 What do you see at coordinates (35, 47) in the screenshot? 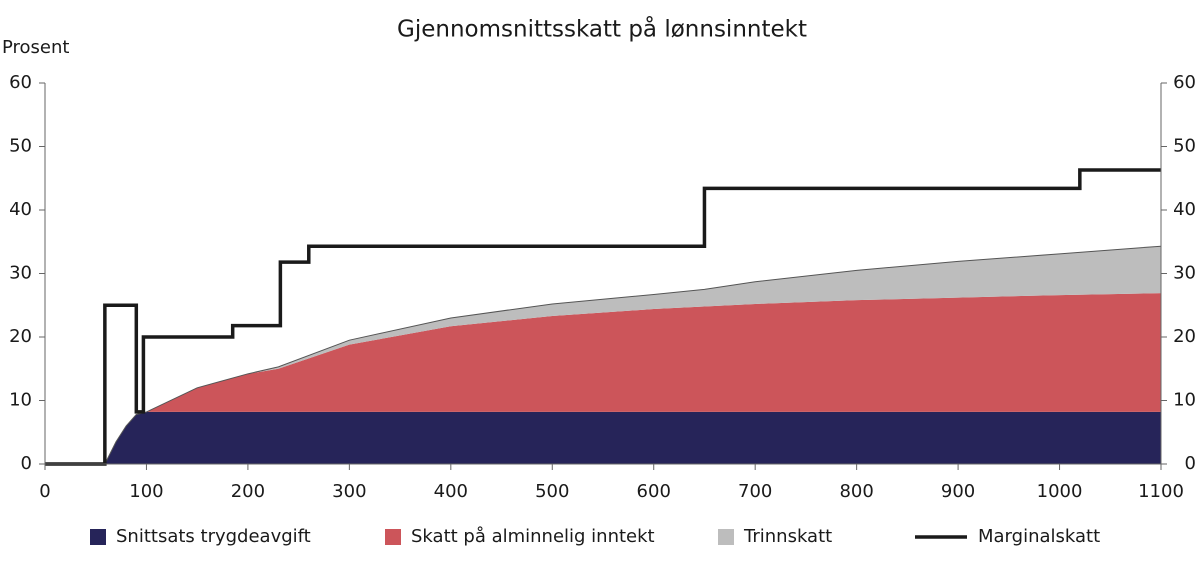
I see `y-axis-label: Prosent` at bounding box center [35, 47].